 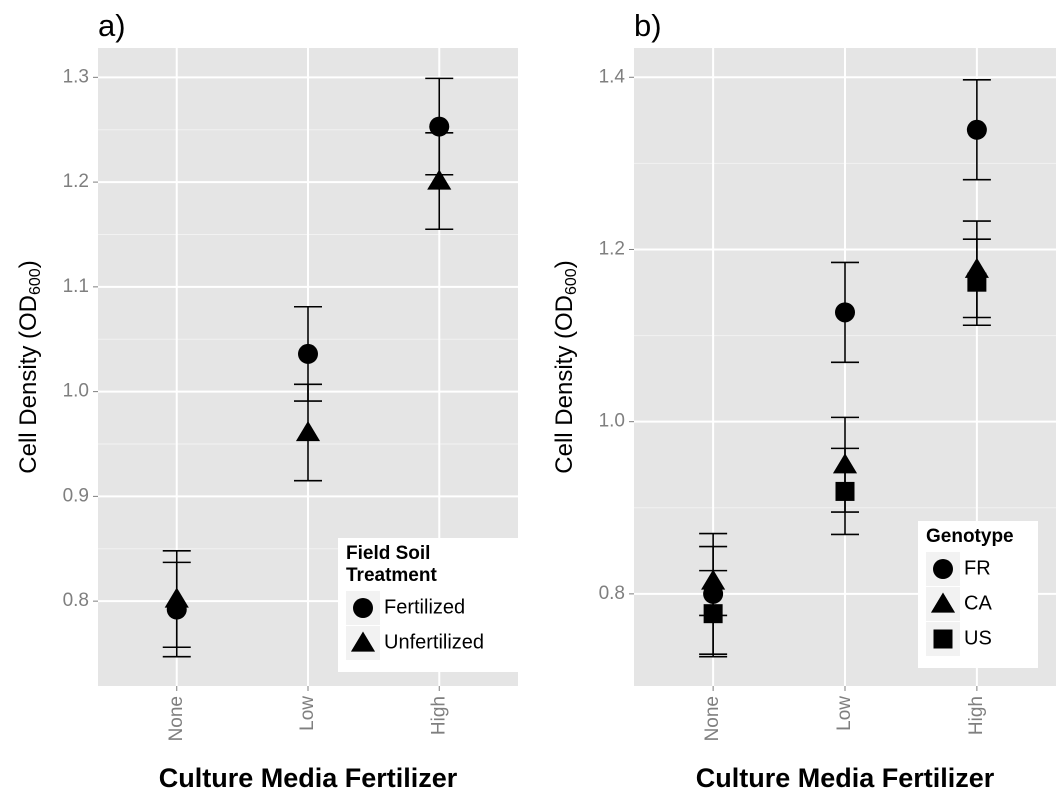 What do you see at coordinates (978, 603) in the screenshot?
I see `legend-label: CA` at bounding box center [978, 603].